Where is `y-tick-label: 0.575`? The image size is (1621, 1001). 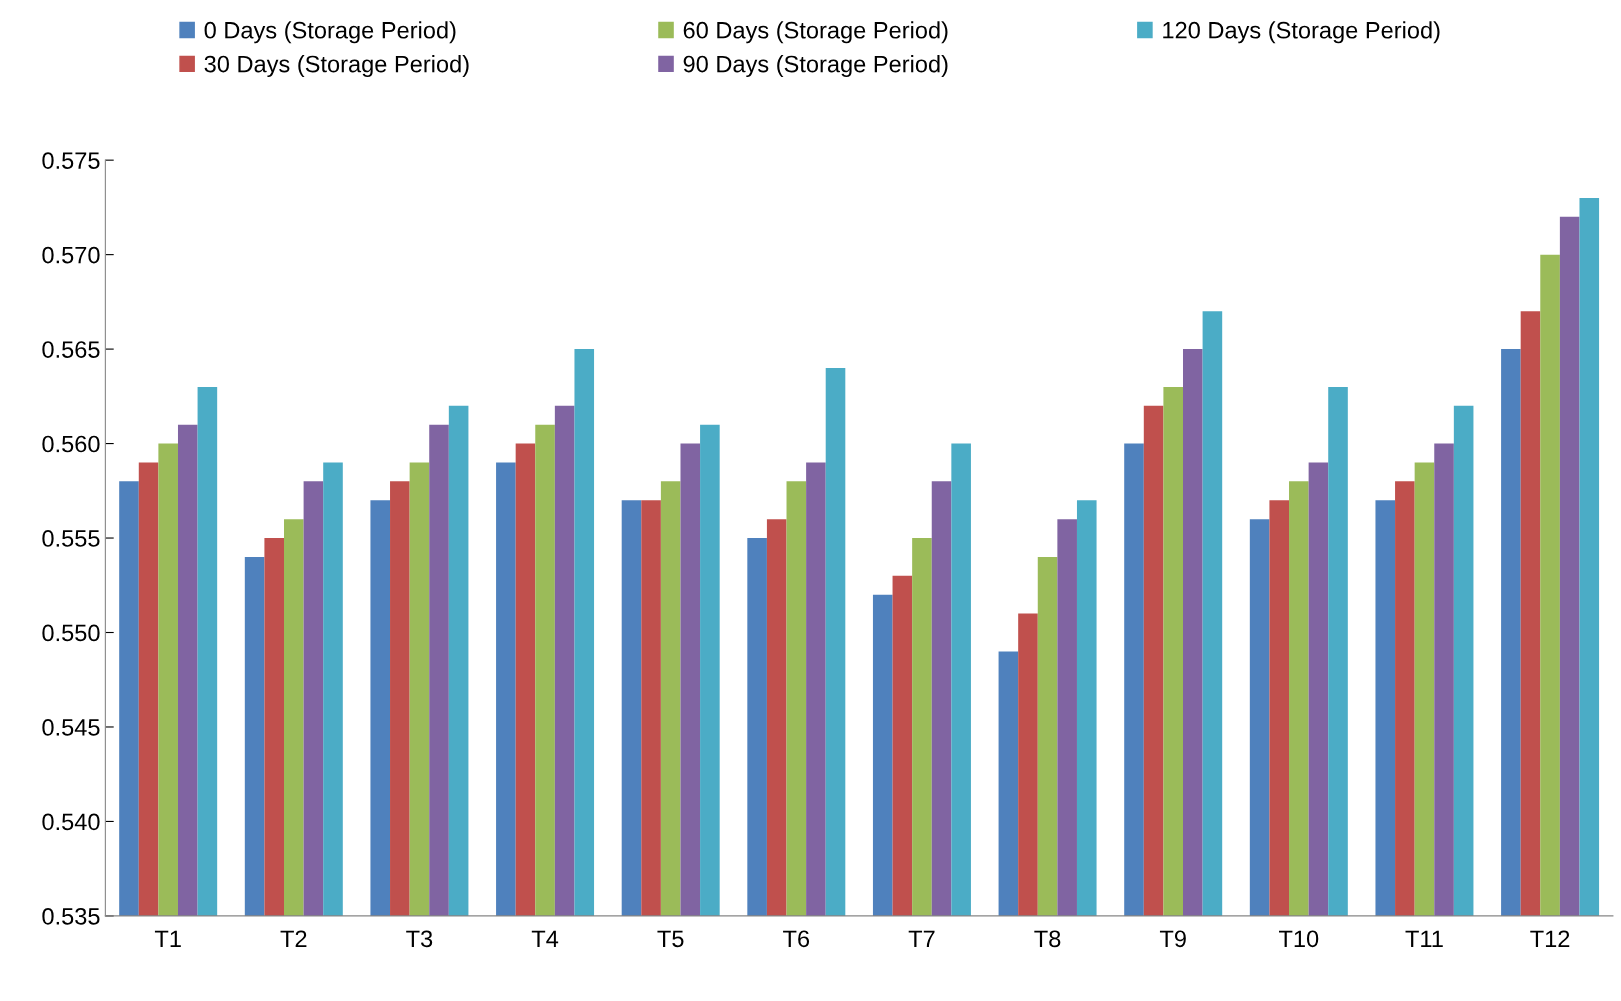 y-tick-label: 0.575 is located at coordinates (71, 160).